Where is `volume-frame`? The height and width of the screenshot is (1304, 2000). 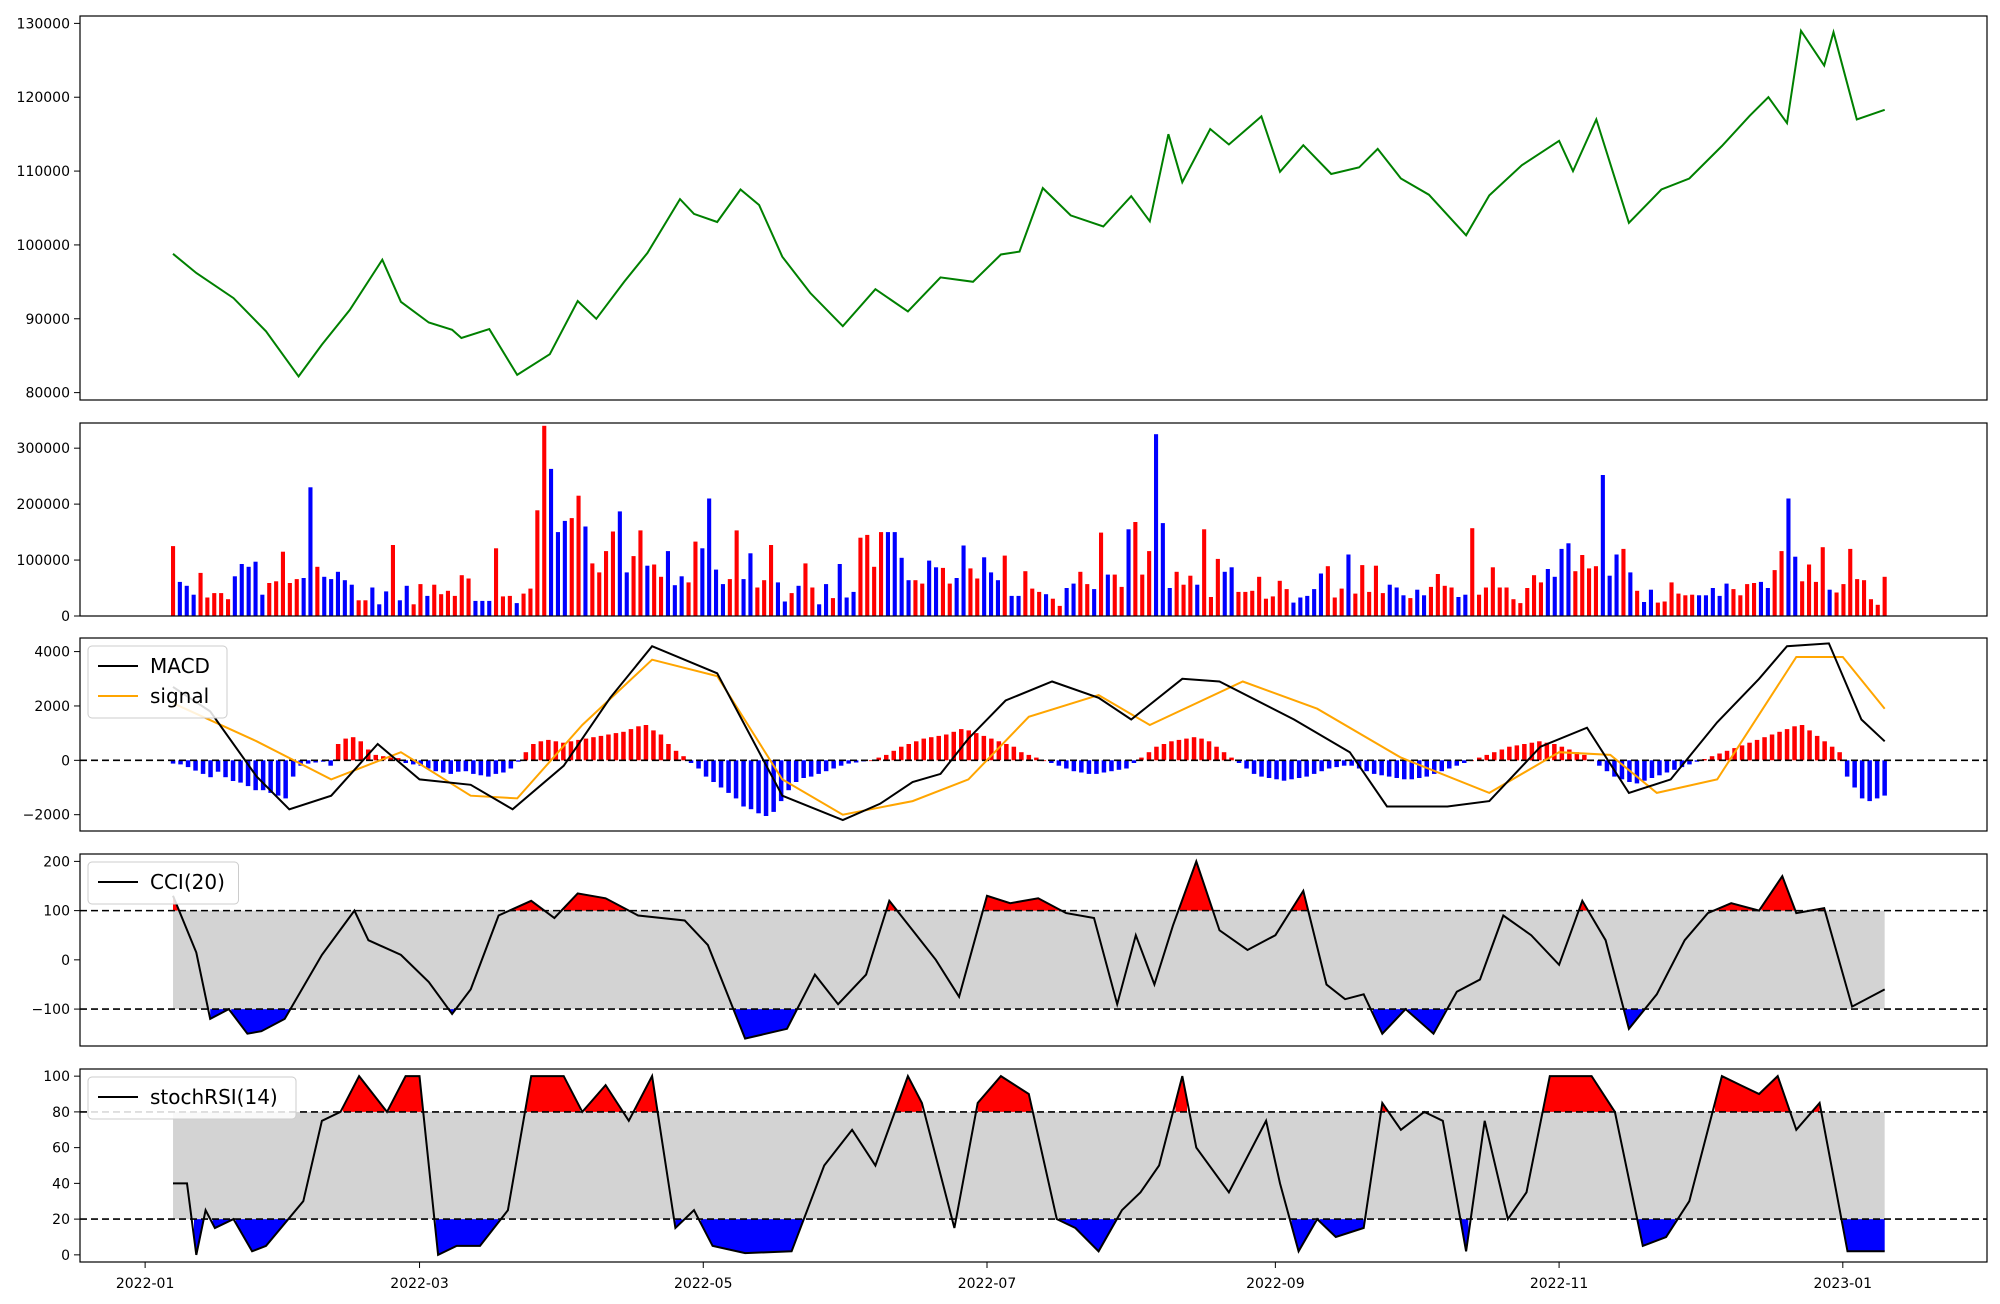
volume-frame is located at coordinates (1033, 519).